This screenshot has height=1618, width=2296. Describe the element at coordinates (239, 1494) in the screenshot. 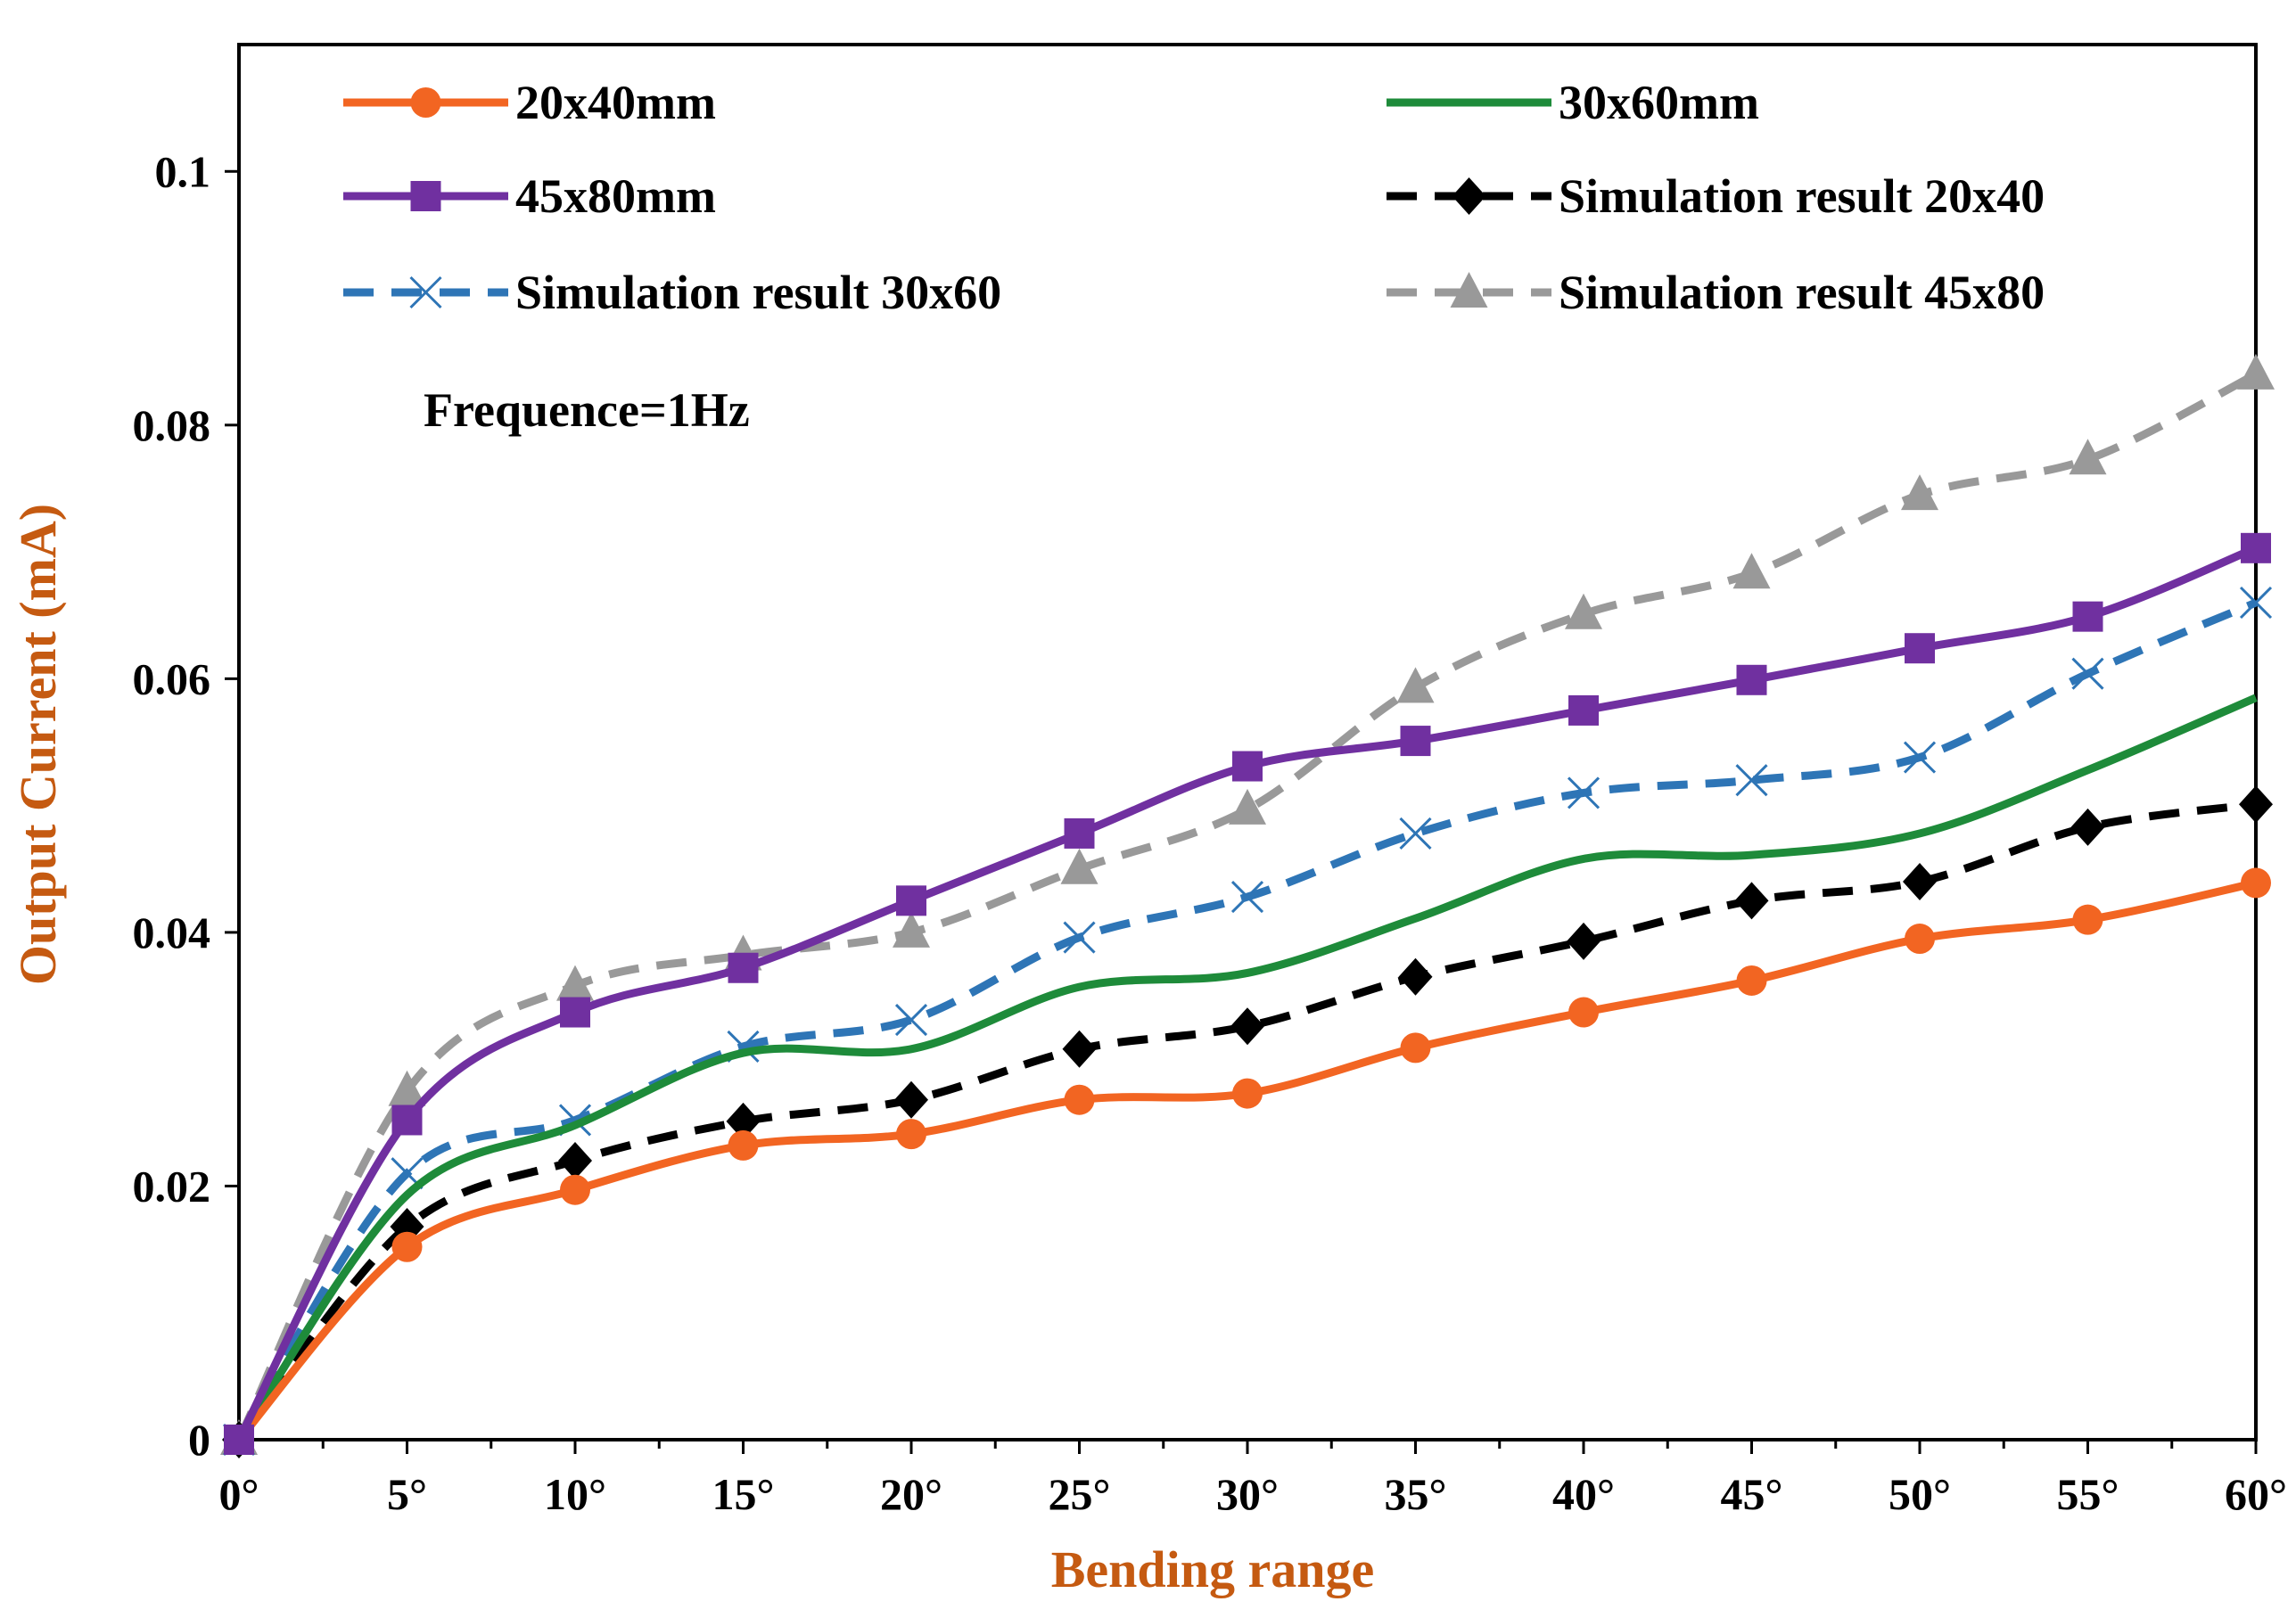

I see `x-tick-label: 0°` at that location.